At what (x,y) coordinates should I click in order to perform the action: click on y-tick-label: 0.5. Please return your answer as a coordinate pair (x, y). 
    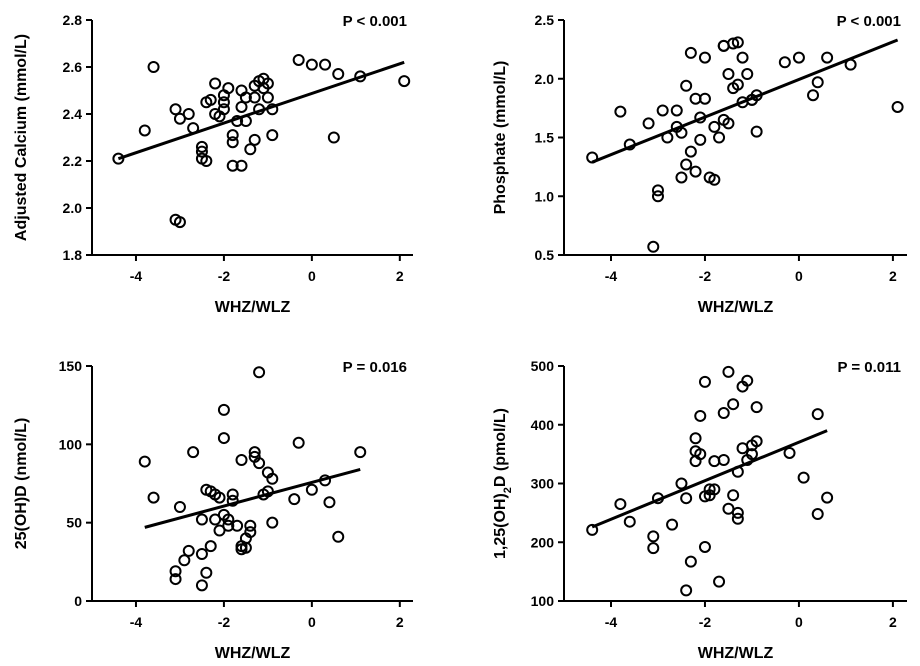
    Looking at the image, I should click on (545, 255).